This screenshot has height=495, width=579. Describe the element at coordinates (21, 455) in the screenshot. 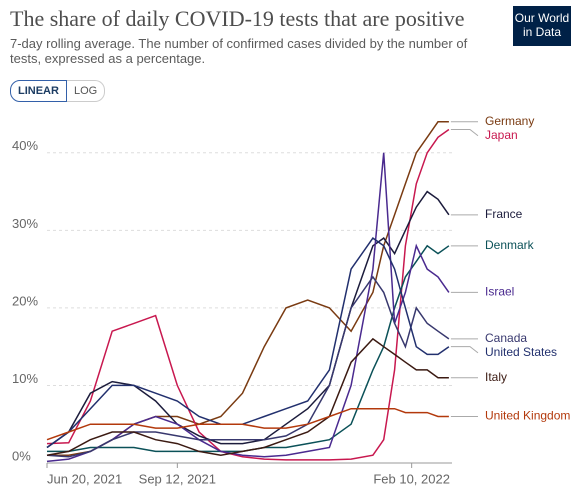

I see `y-tick-label: 0%` at that location.